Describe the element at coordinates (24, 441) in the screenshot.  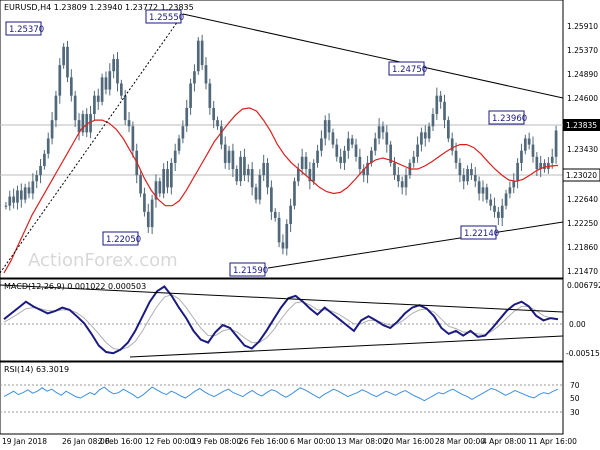
I see `svg-text: 19 Jan 2018` at that location.